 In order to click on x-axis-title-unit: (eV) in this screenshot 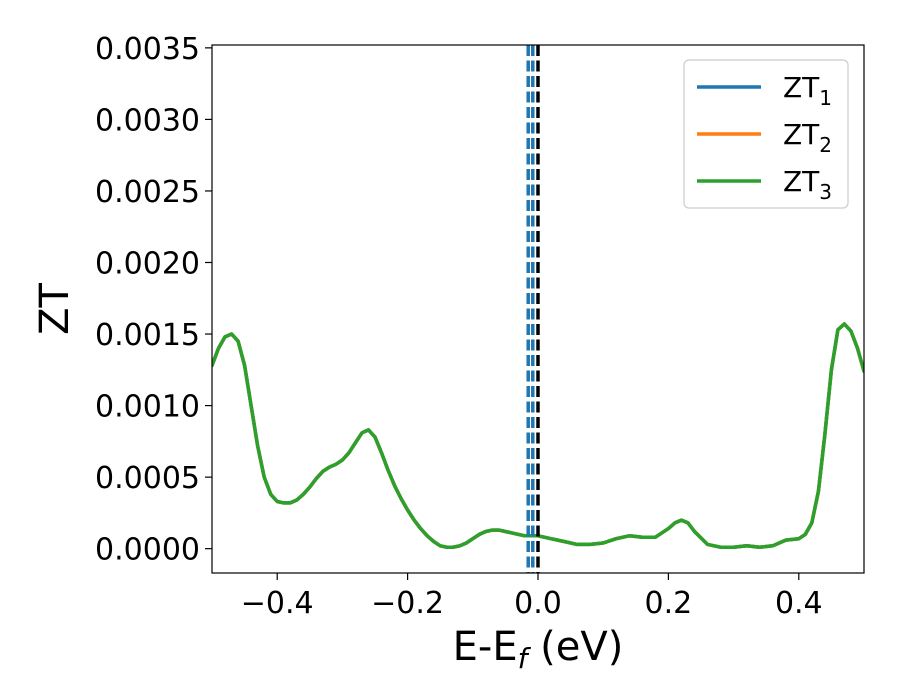, I will do `click(575, 647)`.